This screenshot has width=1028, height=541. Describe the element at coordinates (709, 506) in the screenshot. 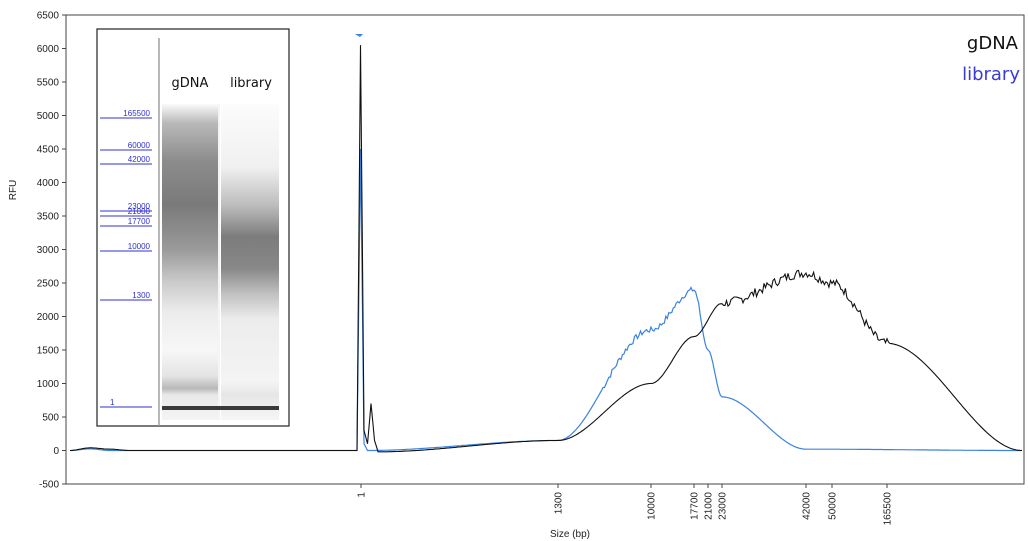

I see `x-tick-label: 21000` at that location.